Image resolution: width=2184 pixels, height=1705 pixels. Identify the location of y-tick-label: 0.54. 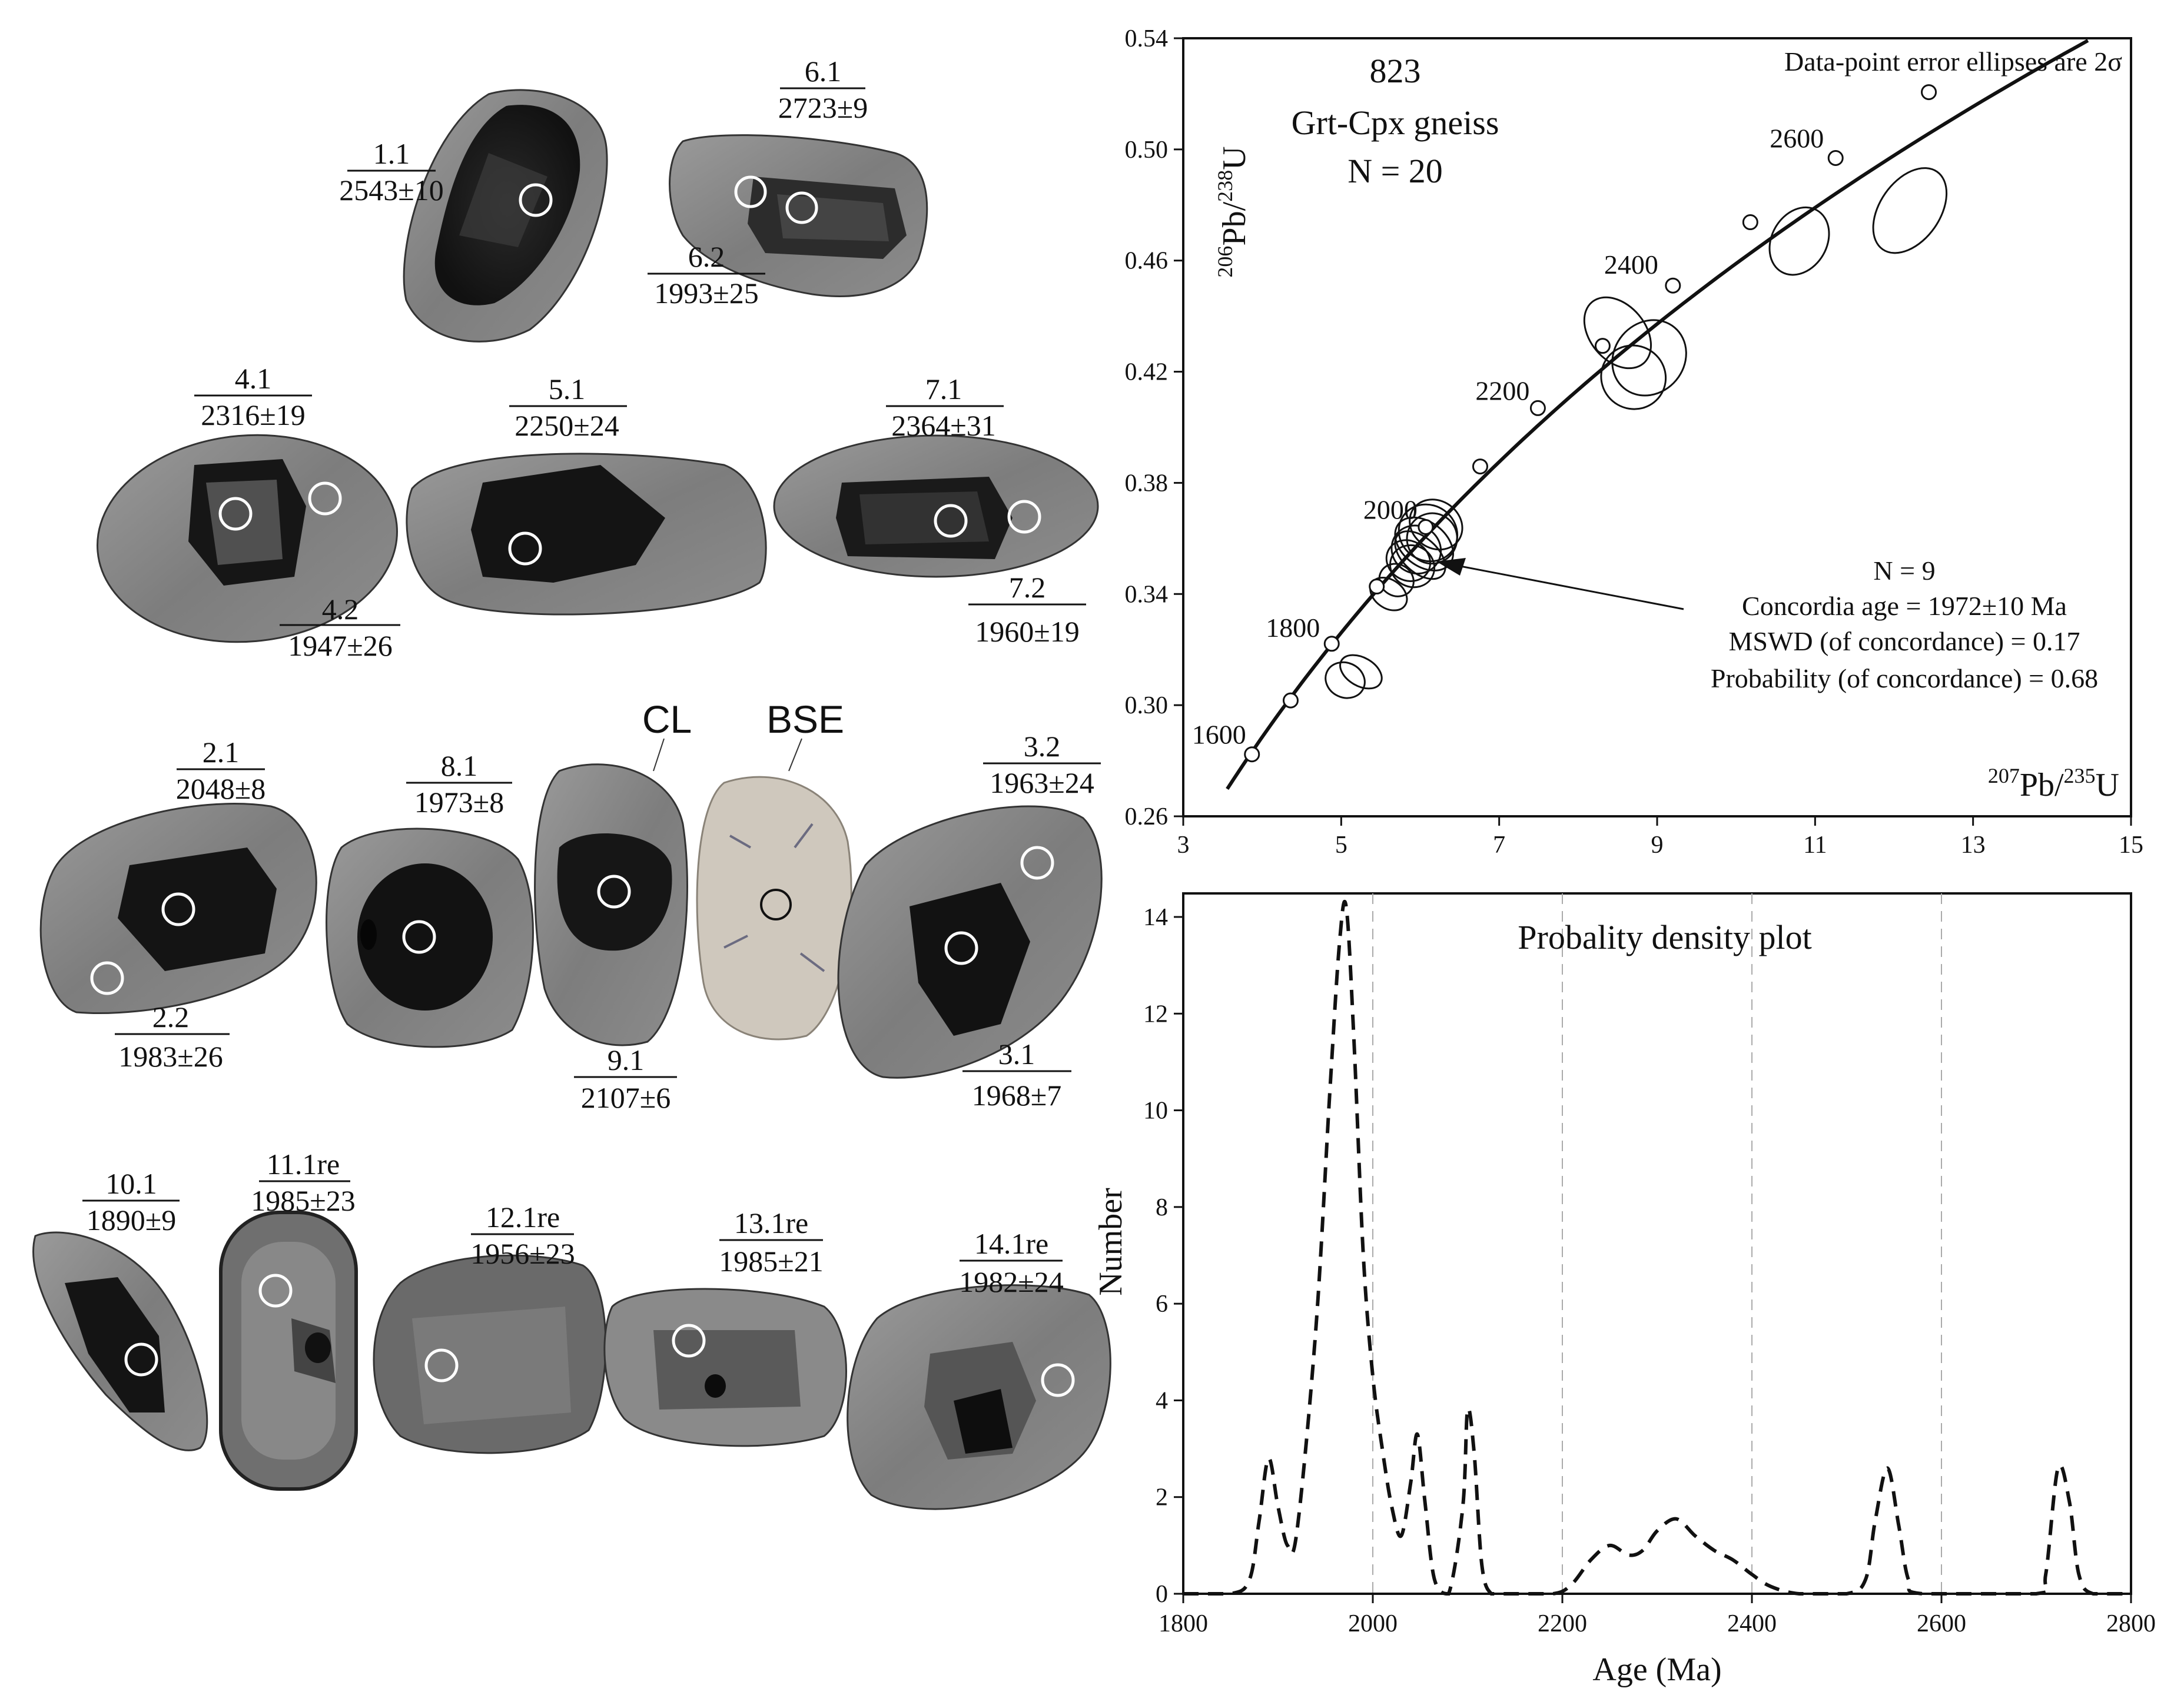
(1147, 39).